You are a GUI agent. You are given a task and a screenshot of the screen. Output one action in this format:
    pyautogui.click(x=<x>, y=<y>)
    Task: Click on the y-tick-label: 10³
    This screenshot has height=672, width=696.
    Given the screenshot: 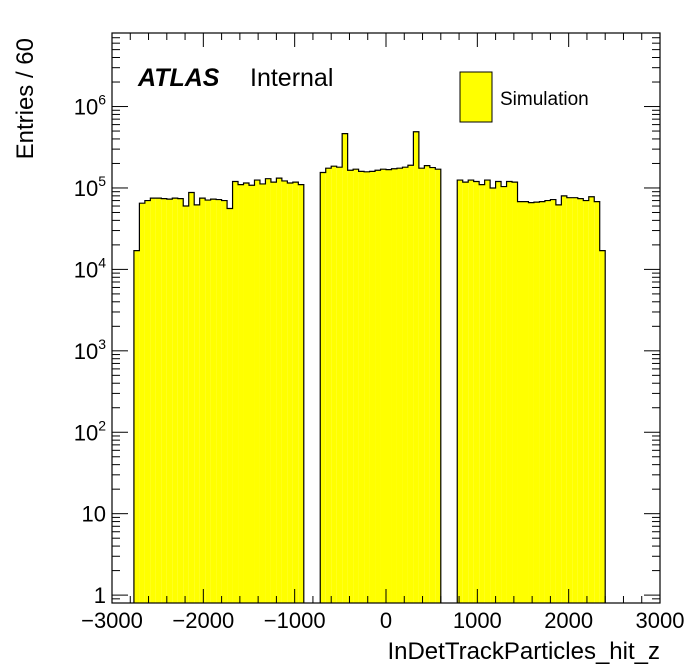 What is the action you would take?
    pyautogui.click(x=90, y=350)
    